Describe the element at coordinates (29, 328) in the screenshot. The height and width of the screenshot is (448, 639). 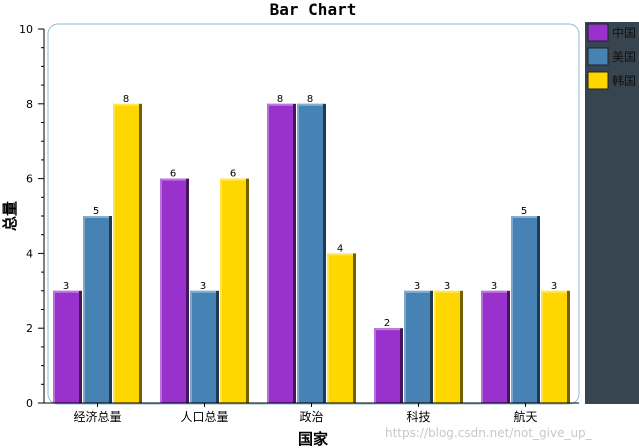
I see `y-tick-label: 2` at that location.